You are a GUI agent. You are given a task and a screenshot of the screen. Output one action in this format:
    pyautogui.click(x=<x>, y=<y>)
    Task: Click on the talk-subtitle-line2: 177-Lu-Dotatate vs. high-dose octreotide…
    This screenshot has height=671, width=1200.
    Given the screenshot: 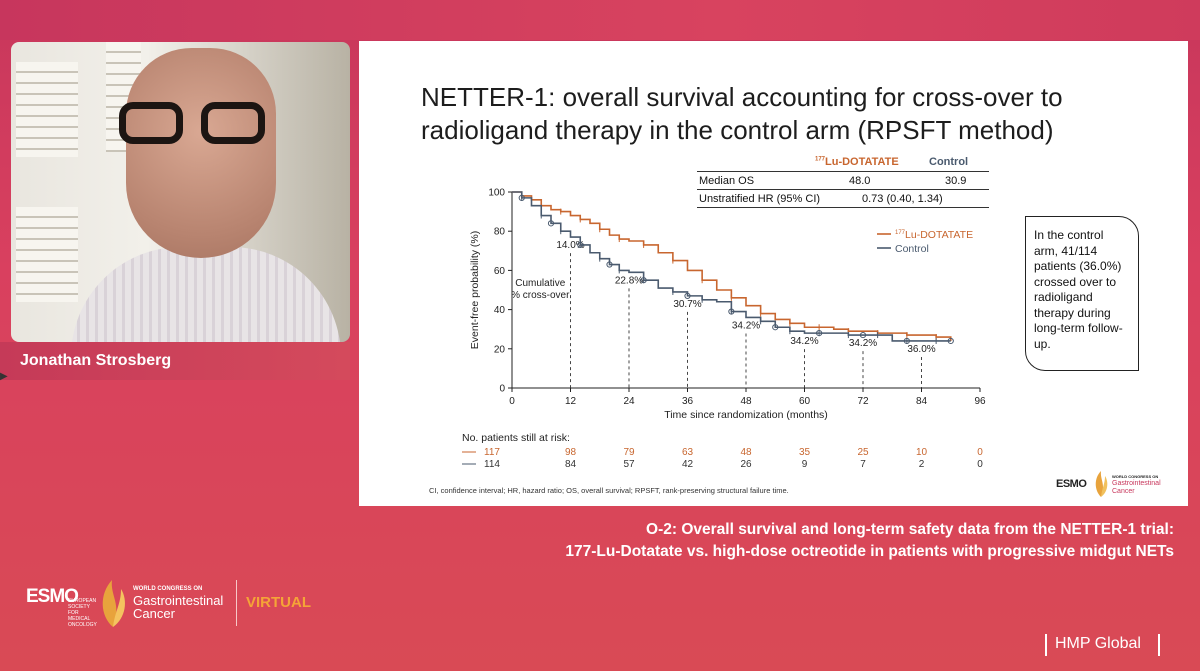 What is the action you would take?
    pyautogui.click(x=869, y=551)
    